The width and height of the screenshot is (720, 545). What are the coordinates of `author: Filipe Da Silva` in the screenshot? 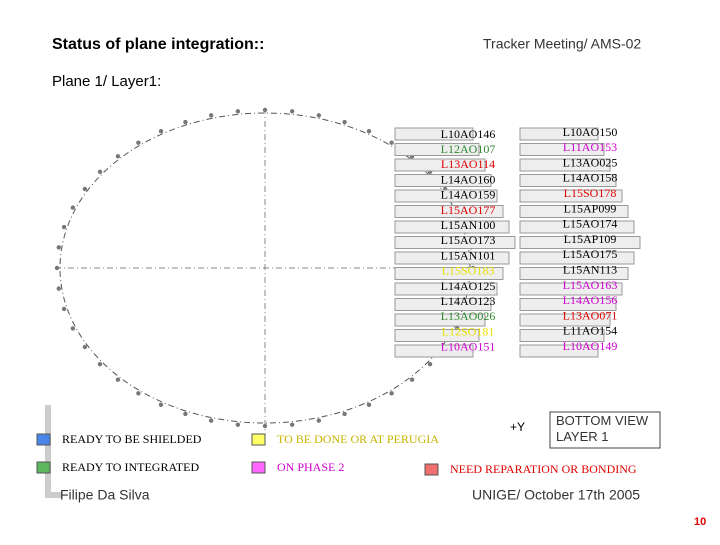 It's located at (105, 495).